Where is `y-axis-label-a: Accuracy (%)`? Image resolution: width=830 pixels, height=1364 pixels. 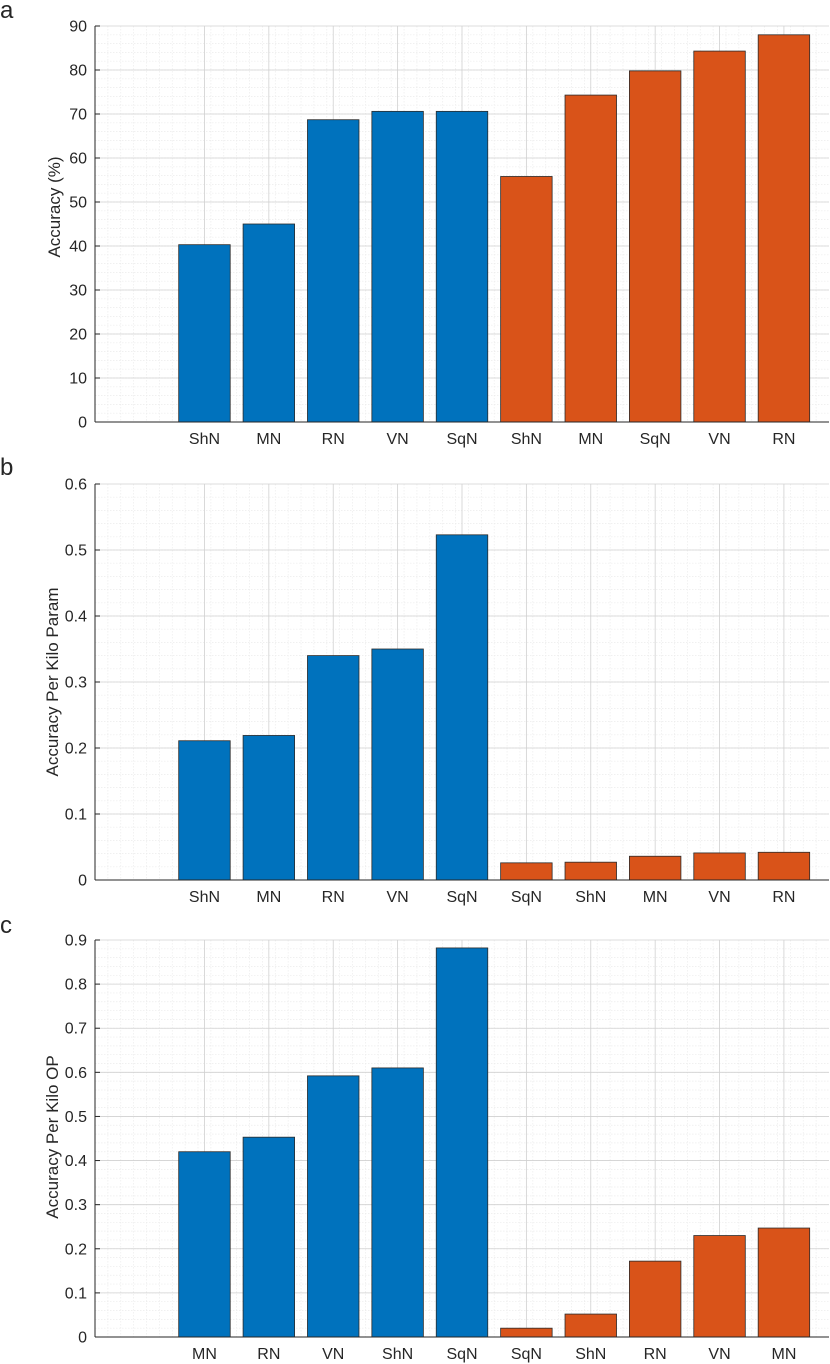
y-axis-label-a: Accuracy (%) is located at coordinates (54, 206).